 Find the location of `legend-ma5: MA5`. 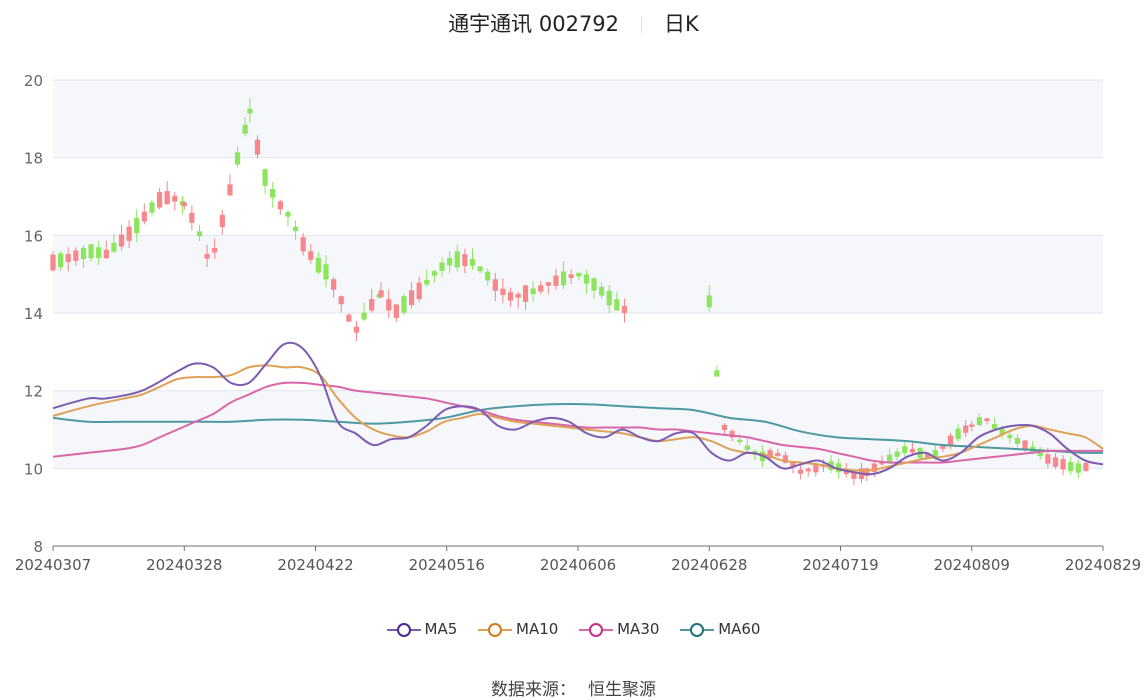

legend-ma5: MA5 is located at coordinates (422, 629).